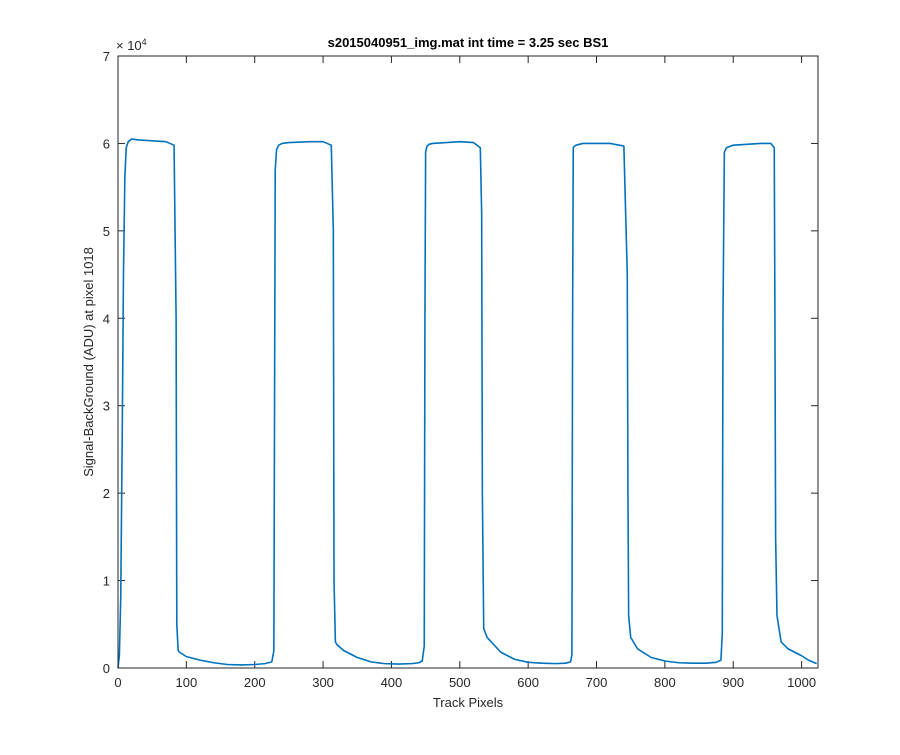 This screenshot has height=755, width=900. I want to click on x-tick-label: 900, so click(733, 682).